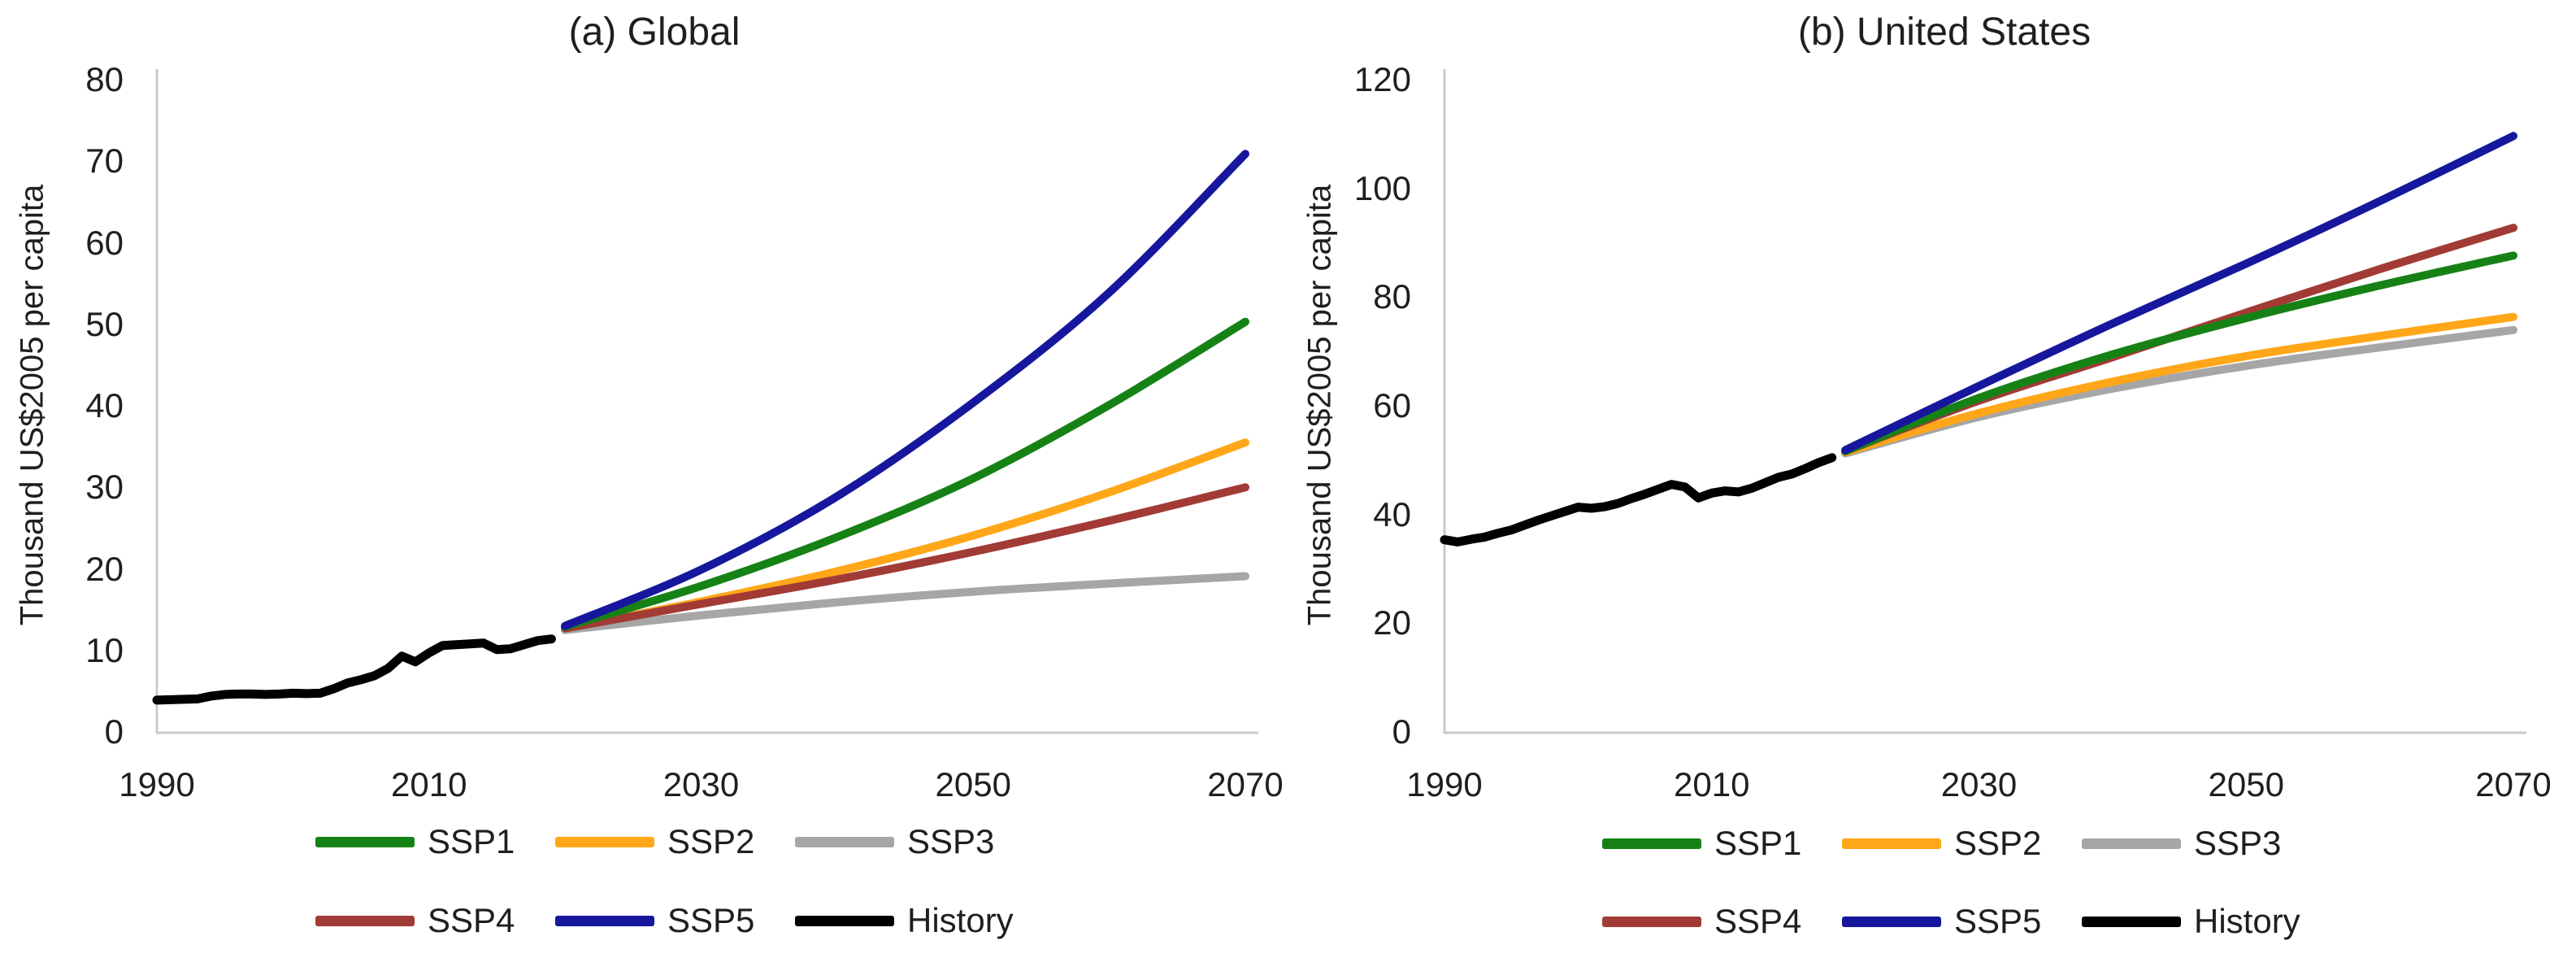 This screenshot has height=958, width=2576. What do you see at coordinates (1382, 79) in the screenshot?
I see `panel-b-y-tick-label: 120` at bounding box center [1382, 79].